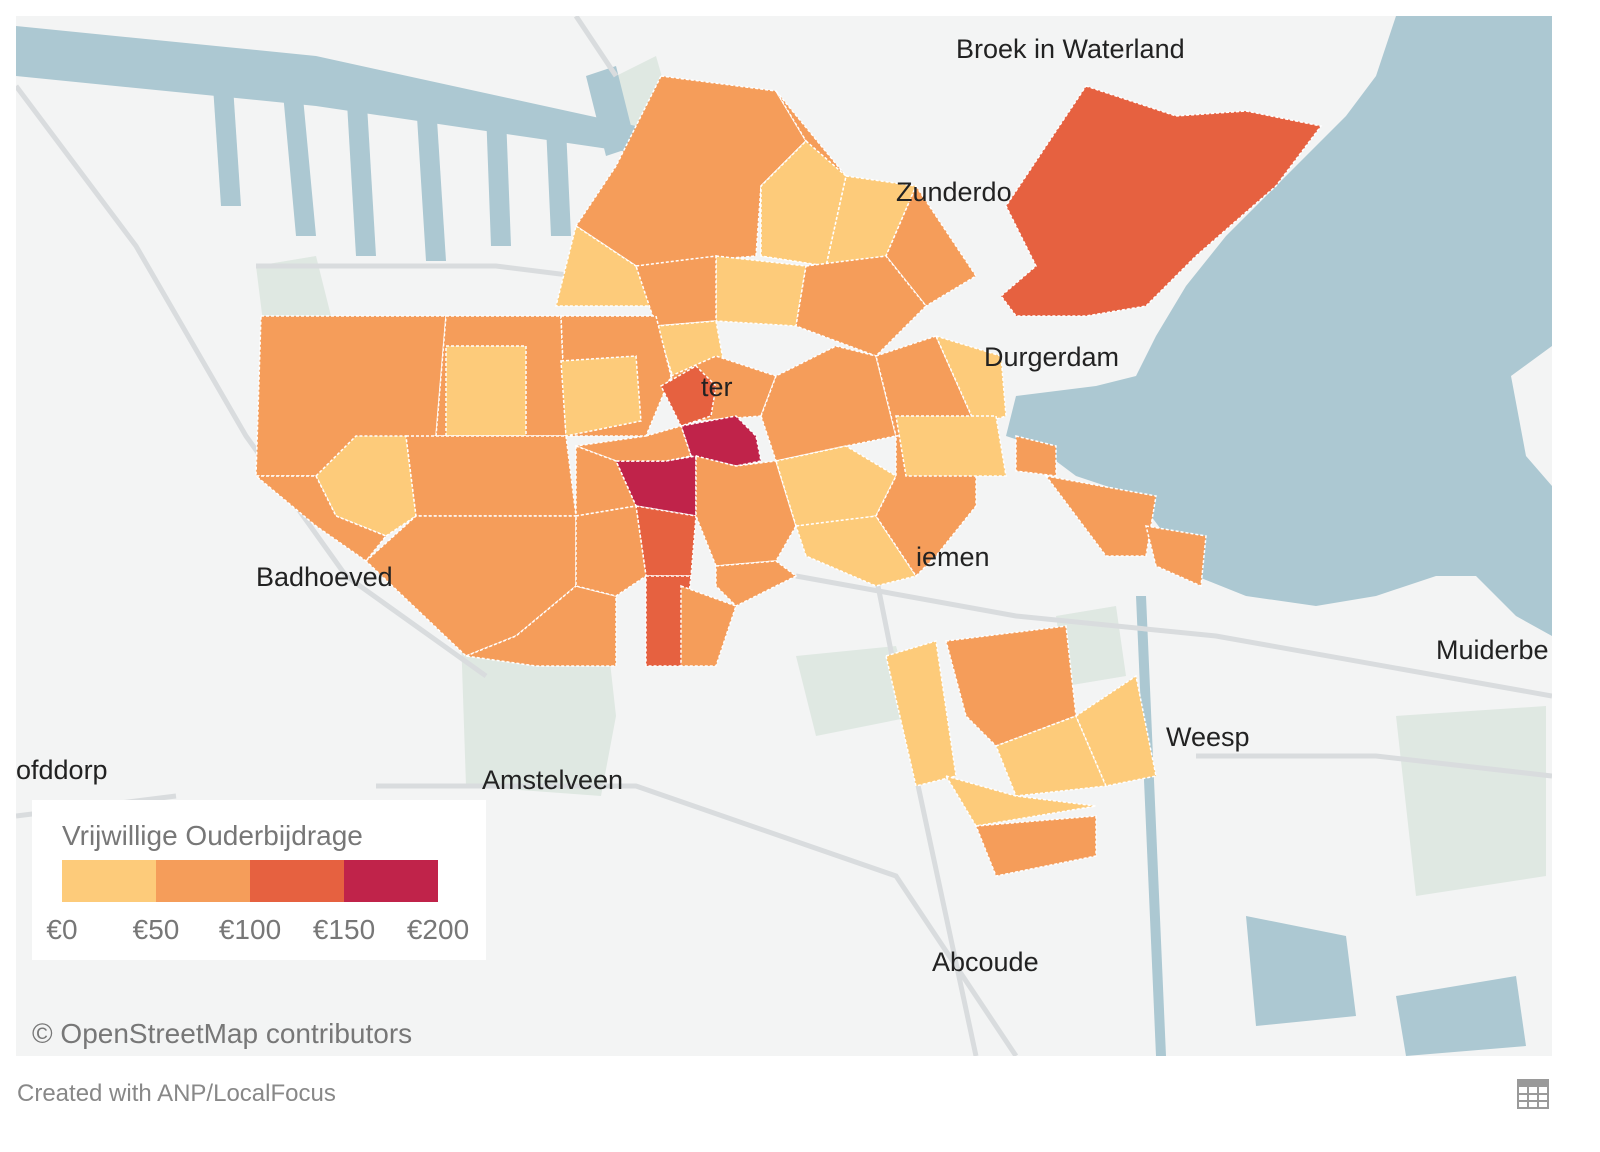 This screenshot has width=1600, height=1152. Describe the element at coordinates (156, 929) in the screenshot. I see `legend-tick: €50` at that location.